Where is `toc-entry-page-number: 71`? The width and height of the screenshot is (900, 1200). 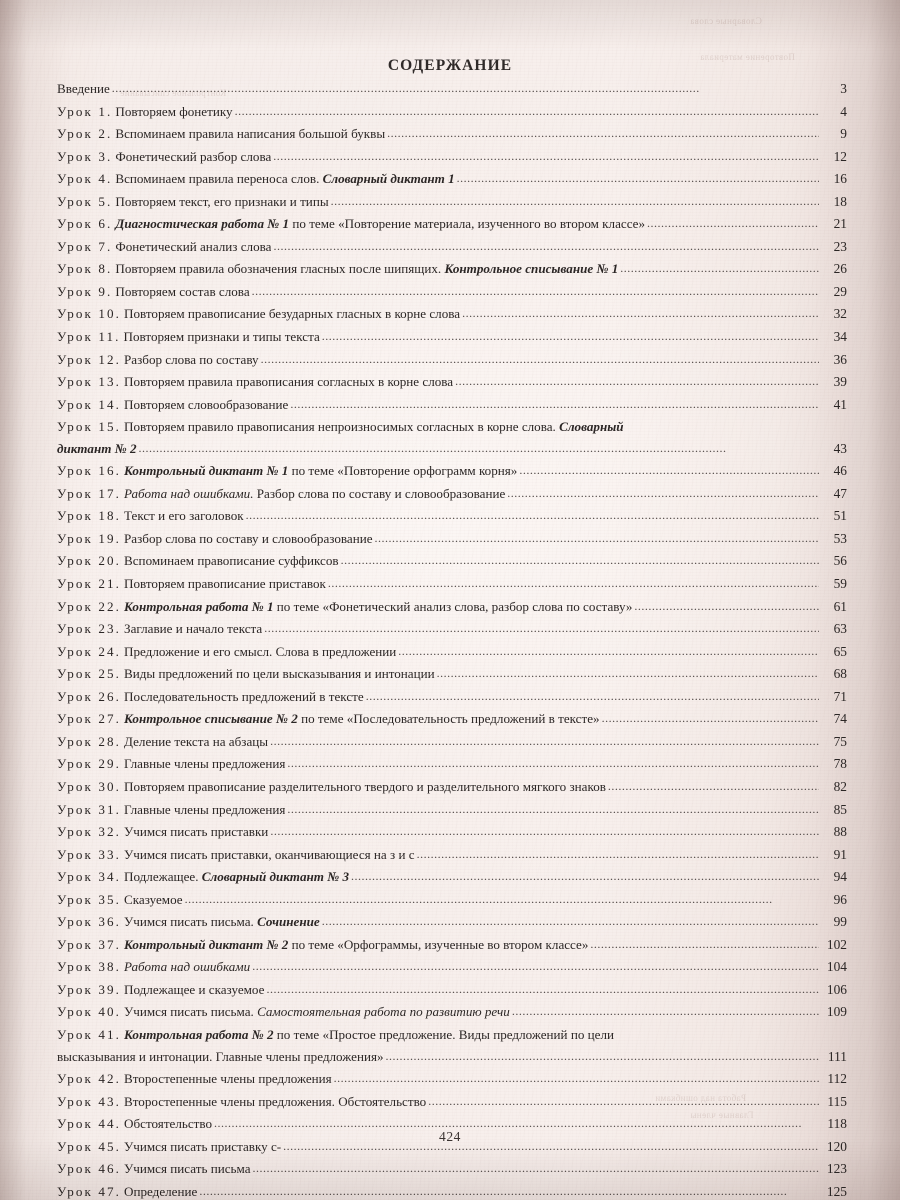
toc-entry-page-number: 71 is located at coordinates (840, 696).